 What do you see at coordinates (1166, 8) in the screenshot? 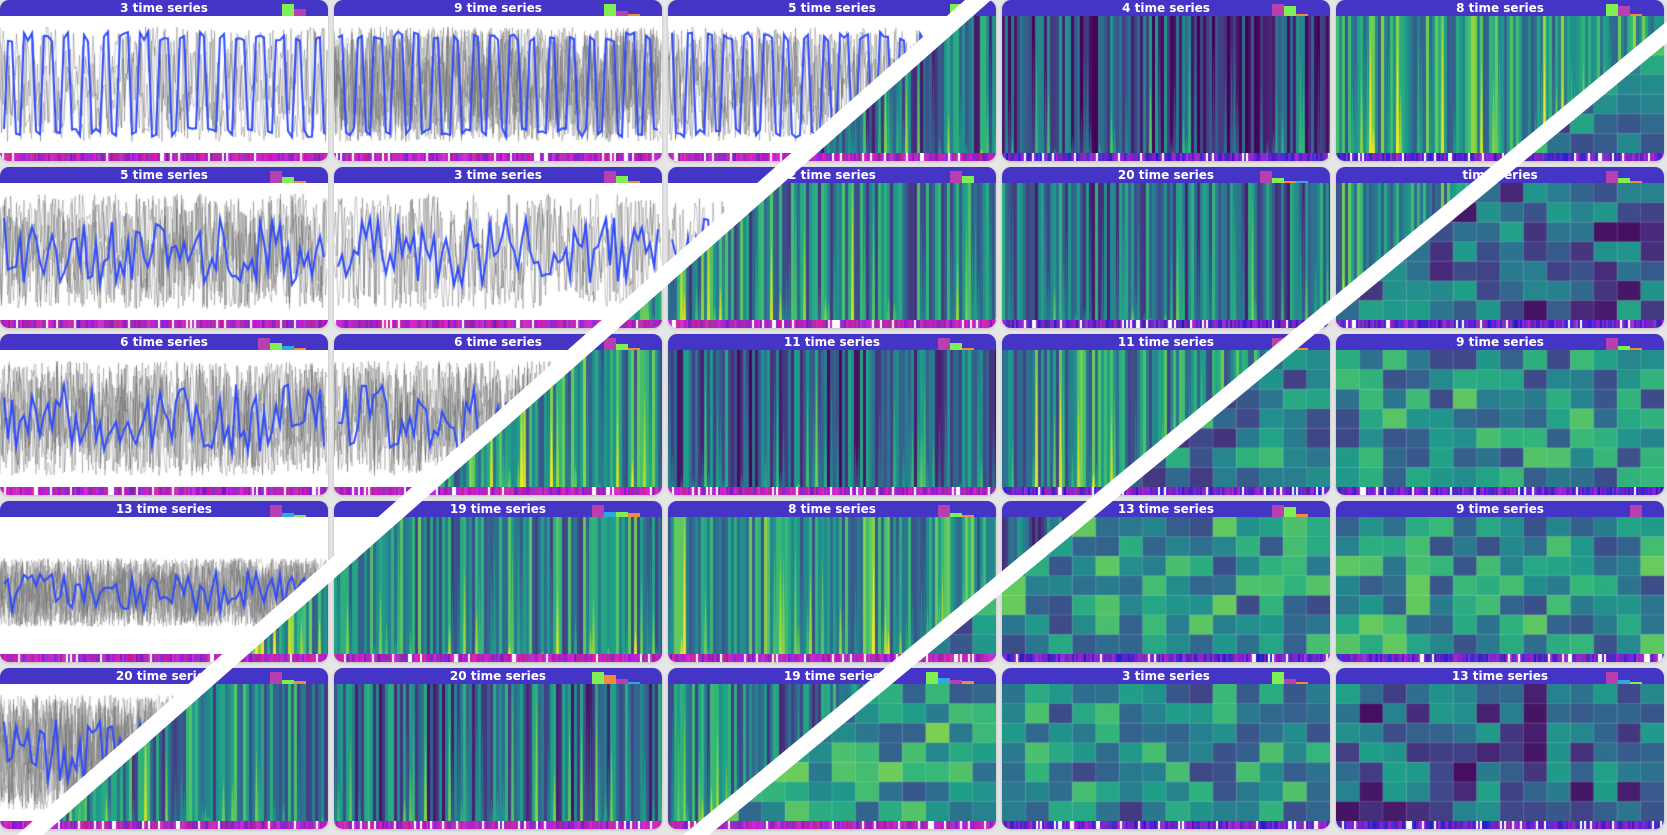
I see `card-title: 4 time series` at bounding box center [1166, 8].